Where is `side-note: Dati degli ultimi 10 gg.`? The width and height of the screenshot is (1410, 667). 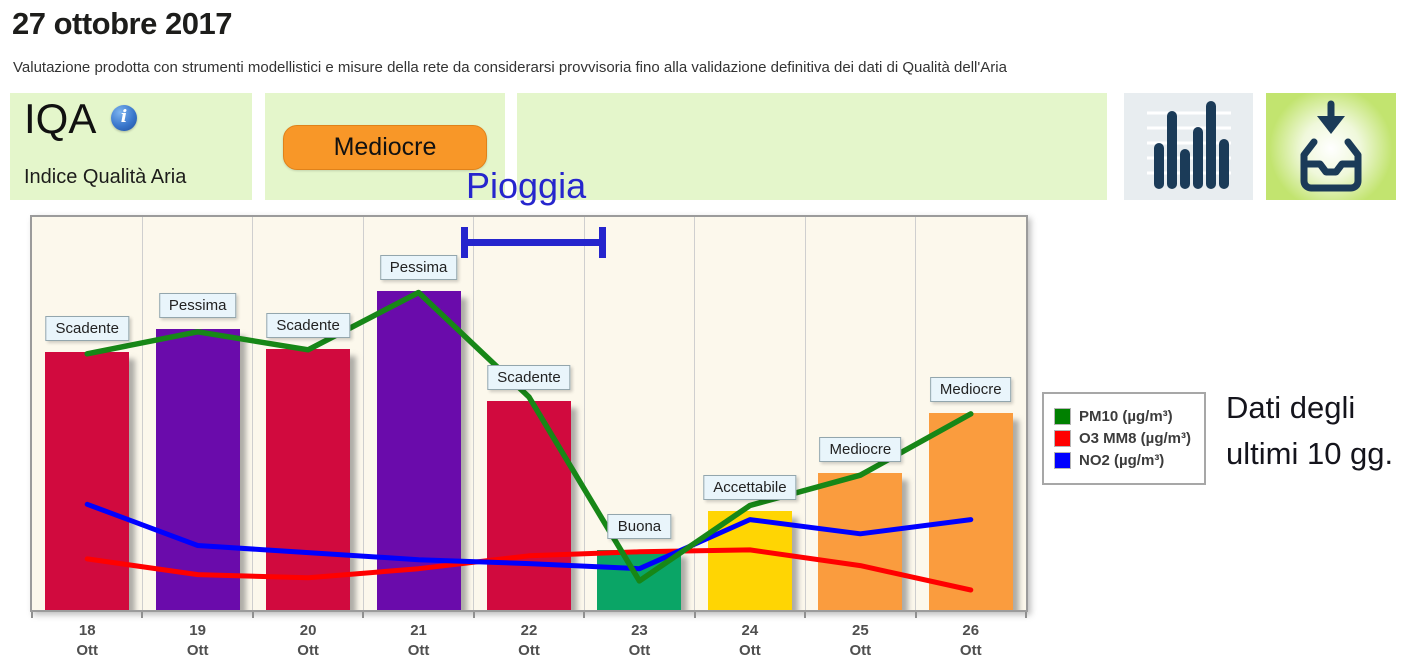
side-note: Dati degli ultimi 10 gg. is located at coordinates (1309, 430).